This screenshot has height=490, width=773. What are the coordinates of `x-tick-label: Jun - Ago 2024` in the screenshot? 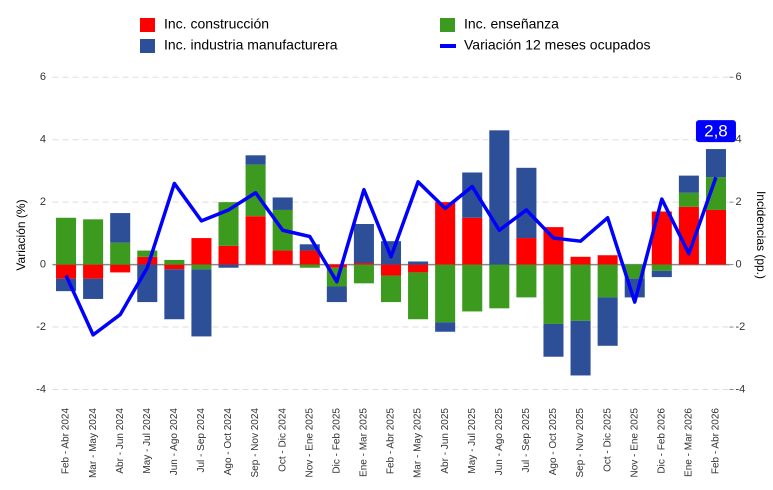 It's located at (174, 442).